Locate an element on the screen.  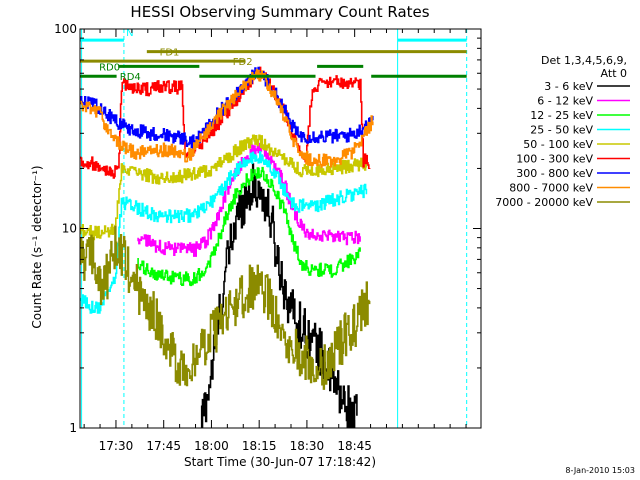
y-tick-label-2: 10 is located at coordinates (69, 229).